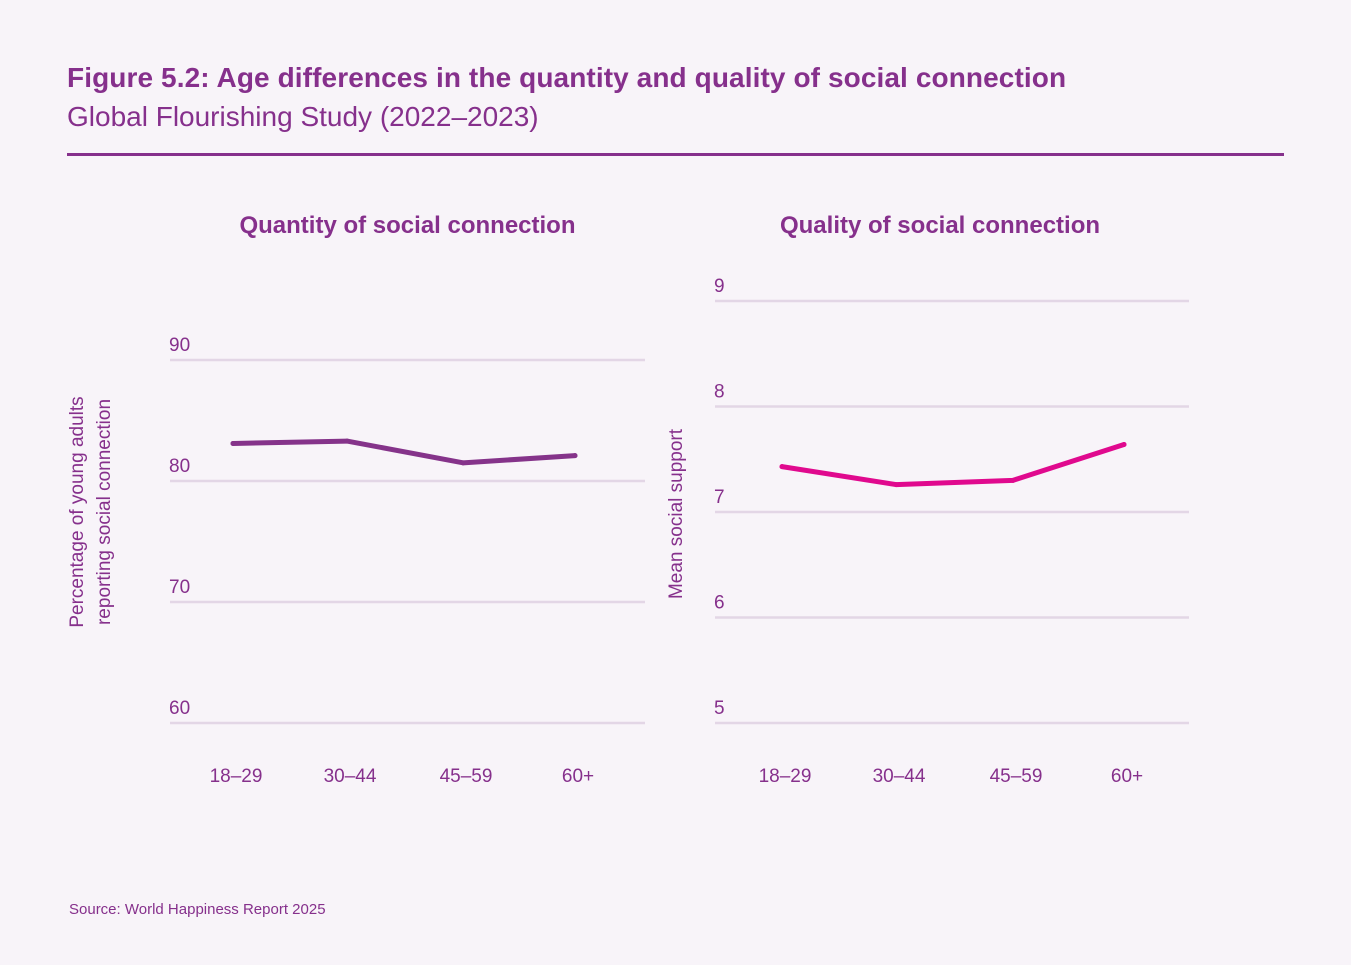  I want to click on figure-subtitle: Global Flourishing Study (2022–2023), so click(303, 116).